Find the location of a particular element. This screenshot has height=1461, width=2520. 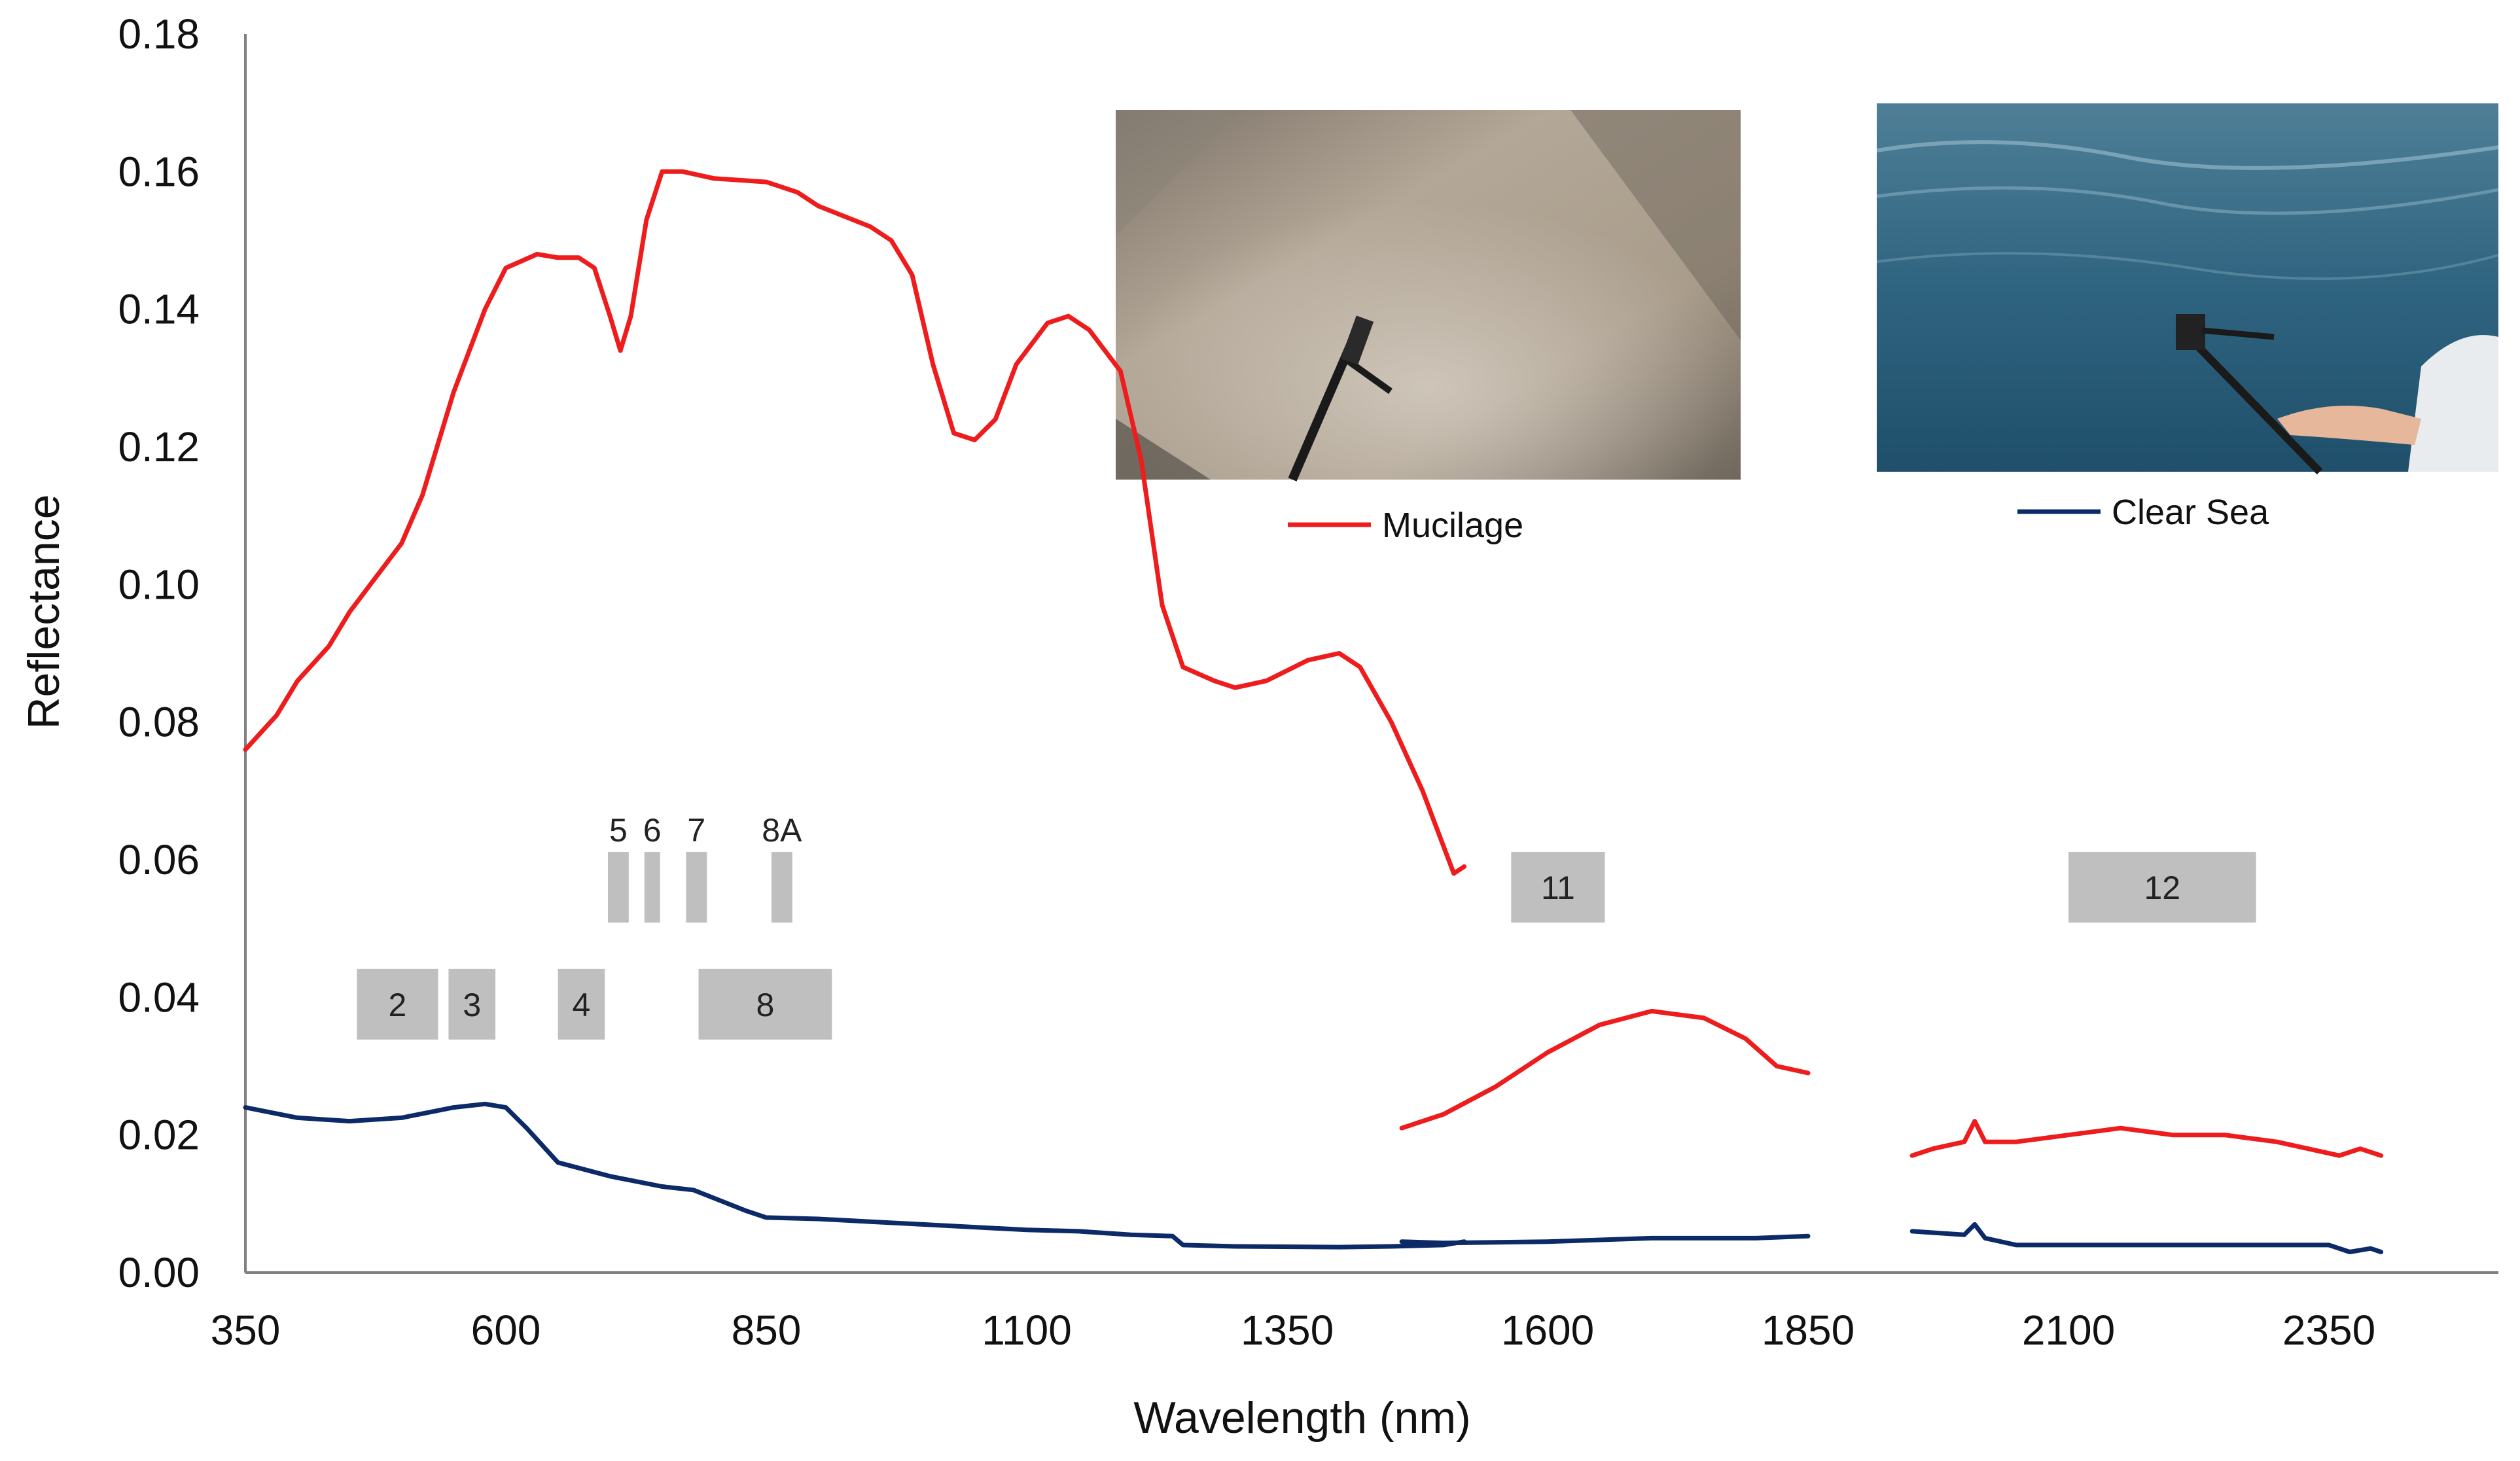

band-7: 7 is located at coordinates (697, 867).